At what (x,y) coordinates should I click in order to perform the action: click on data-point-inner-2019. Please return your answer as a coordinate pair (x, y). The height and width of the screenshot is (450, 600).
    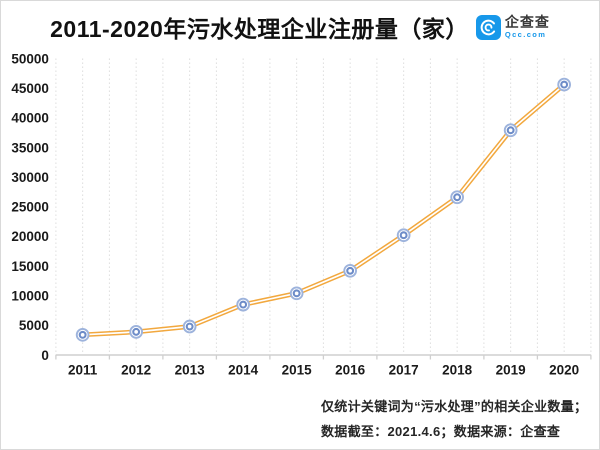
    Looking at the image, I should click on (510, 130).